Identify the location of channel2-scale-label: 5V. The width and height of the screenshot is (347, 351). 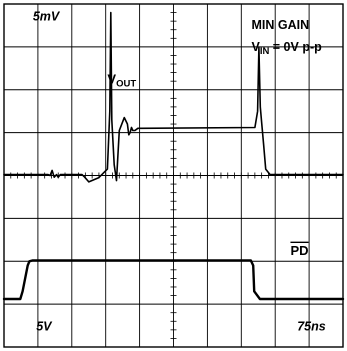
(44, 327).